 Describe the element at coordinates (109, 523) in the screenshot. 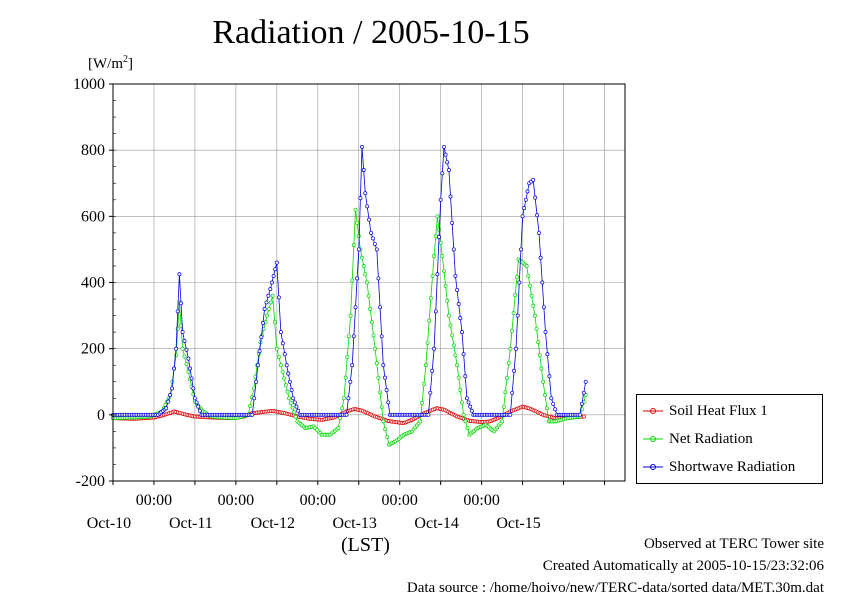

I see `x-tick-date-label: Oct-10` at that location.